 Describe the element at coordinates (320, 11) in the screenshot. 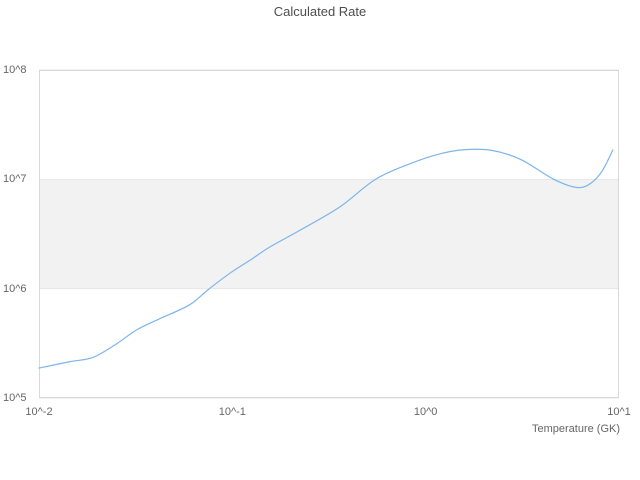

I see `chart-title: Calculated Rate` at that location.